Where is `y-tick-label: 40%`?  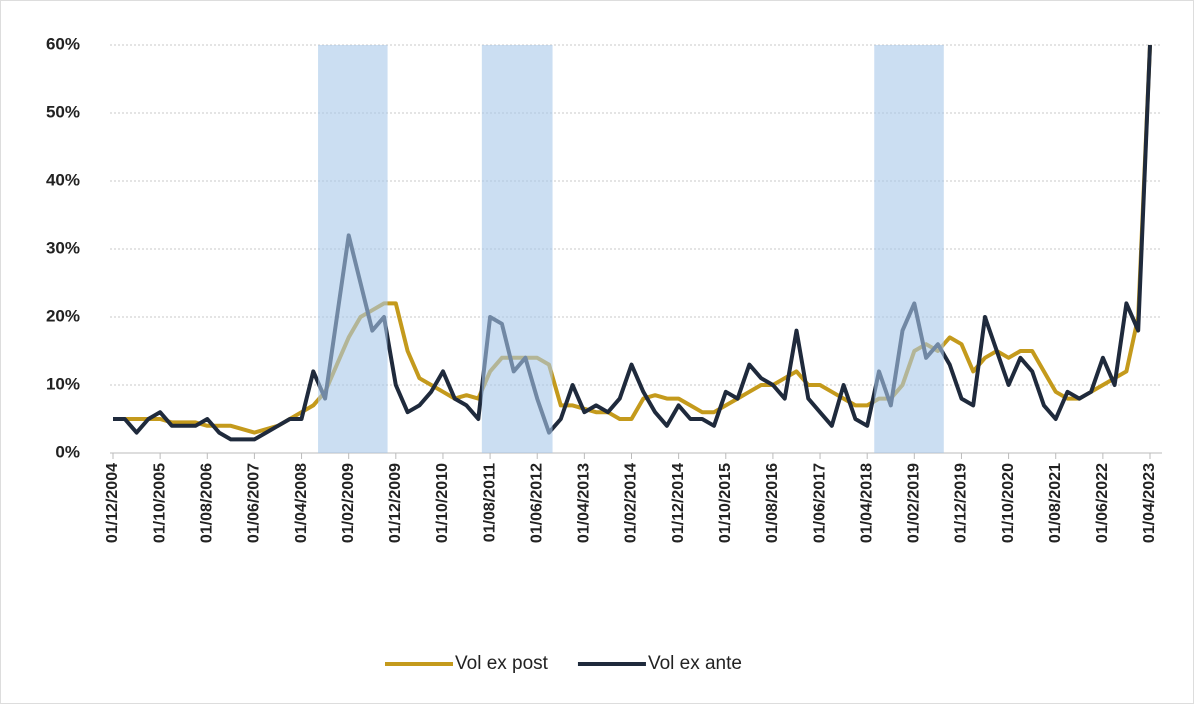
y-tick-label: 40% is located at coordinates (63, 179).